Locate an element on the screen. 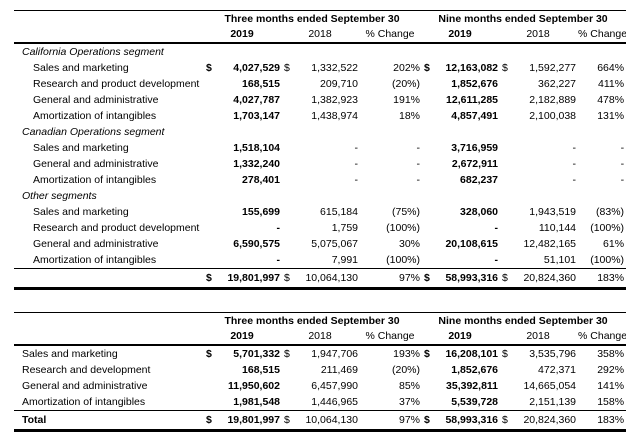  row-label: Sales and marketing is located at coordinates (81, 212).